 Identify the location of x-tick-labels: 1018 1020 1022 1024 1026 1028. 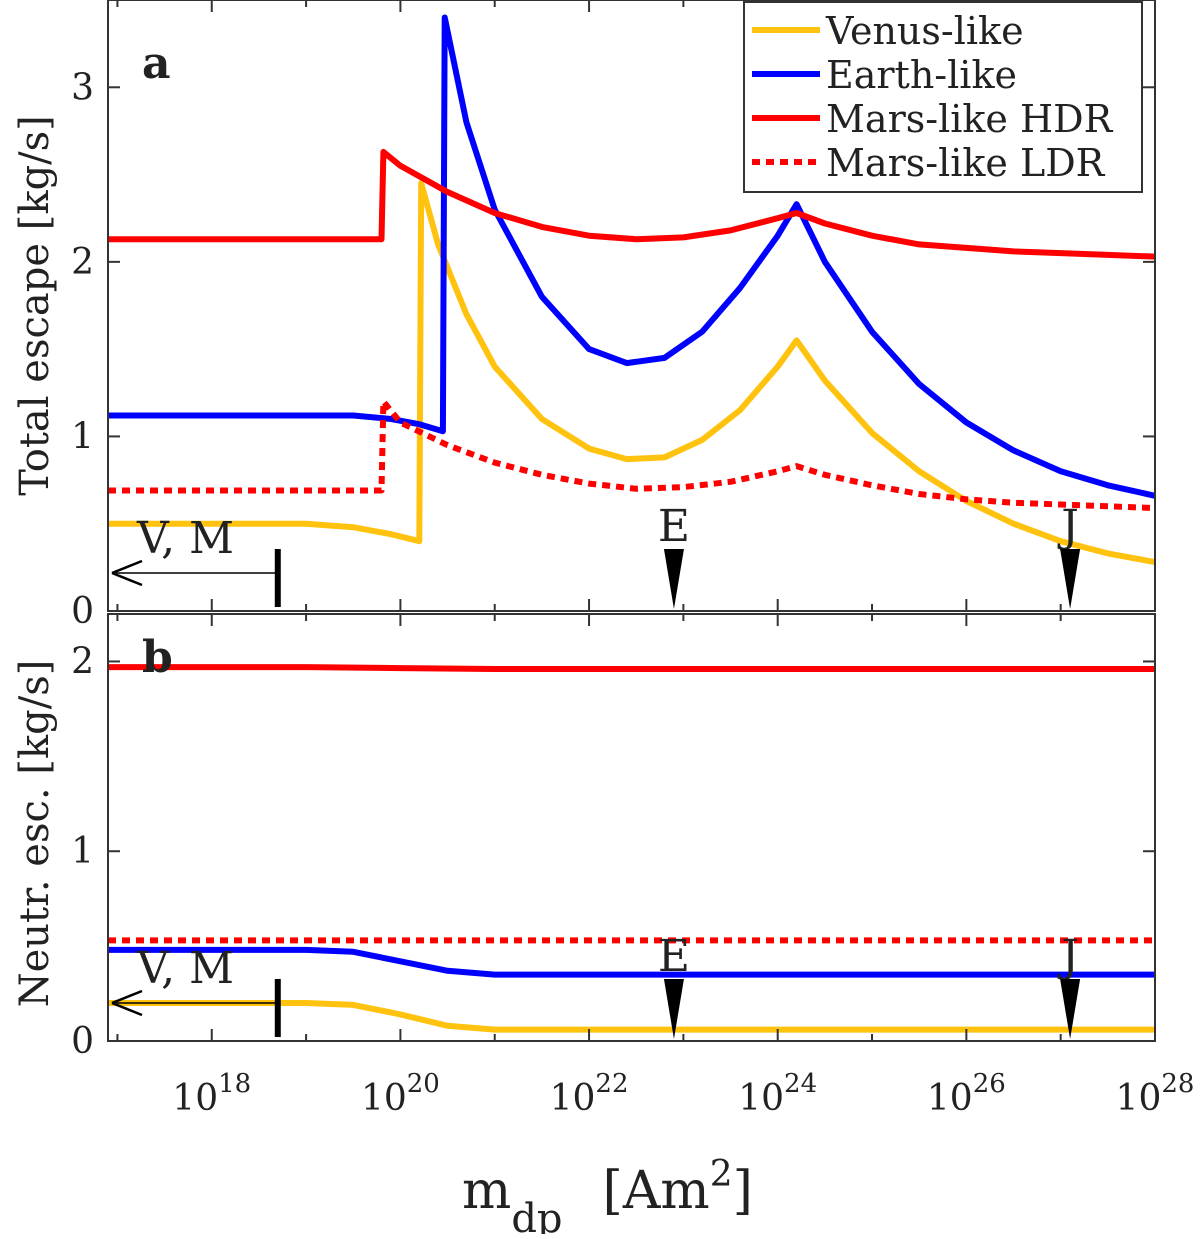
(683, 1094).